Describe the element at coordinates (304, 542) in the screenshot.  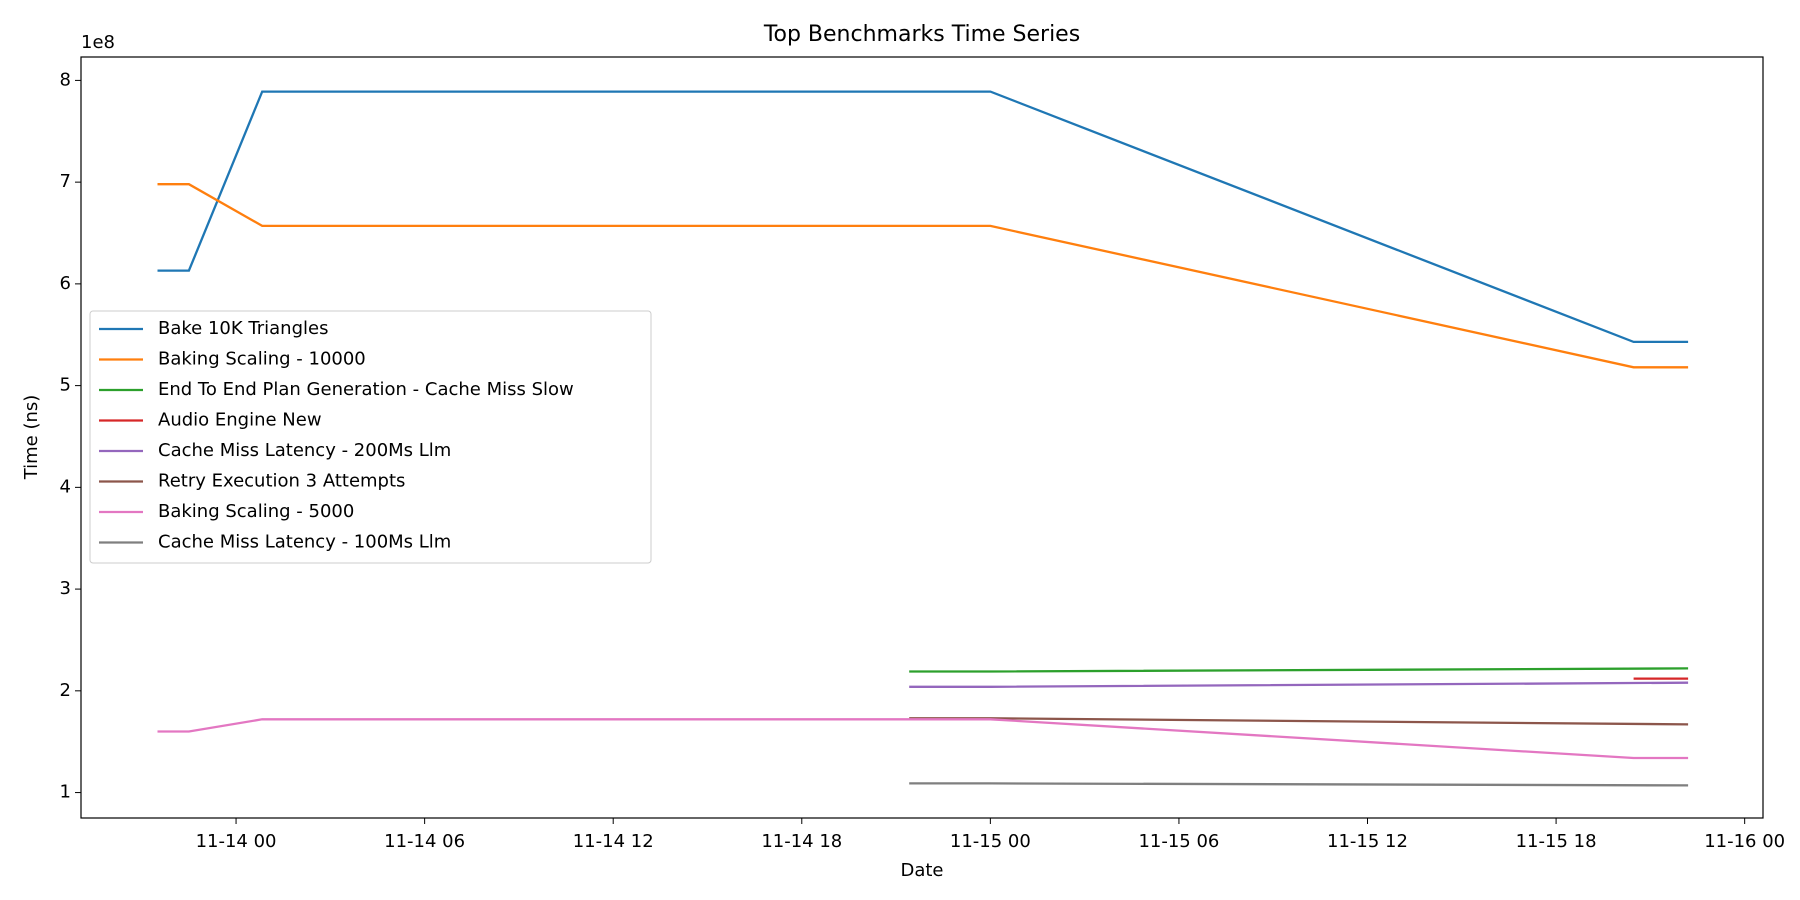
I see `legend-label: Cache Miss Latency - 100Ms Llm` at that location.